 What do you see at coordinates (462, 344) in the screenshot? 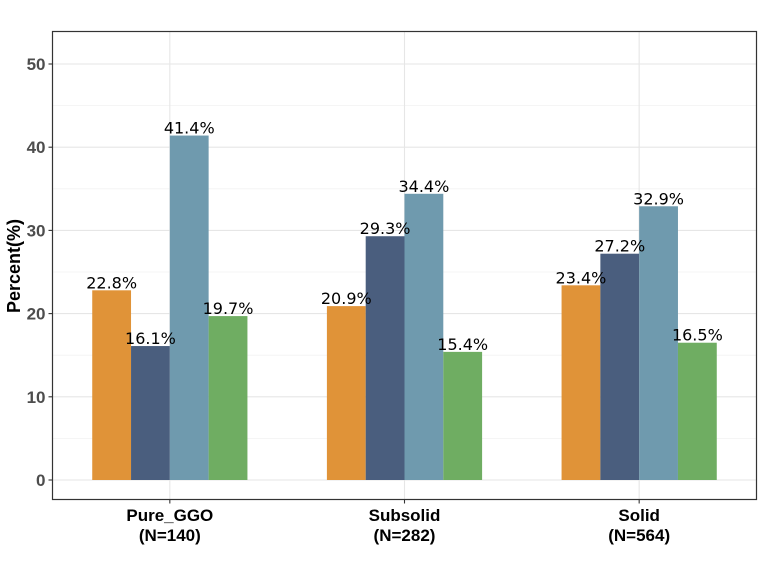
I see `data-label: 15.4%` at bounding box center [462, 344].